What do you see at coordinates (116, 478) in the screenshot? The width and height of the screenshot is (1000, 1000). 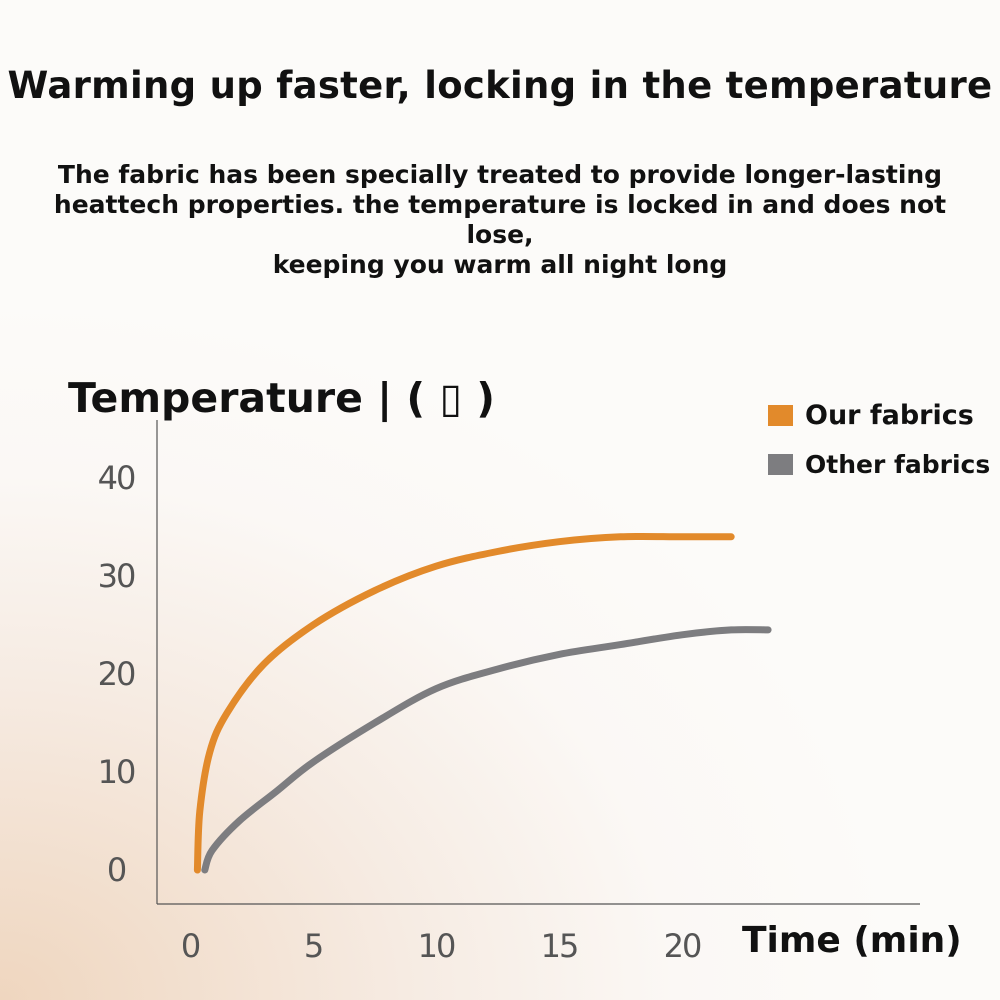 I see `y-tick-label: 40` at bounding box center [116, 478].